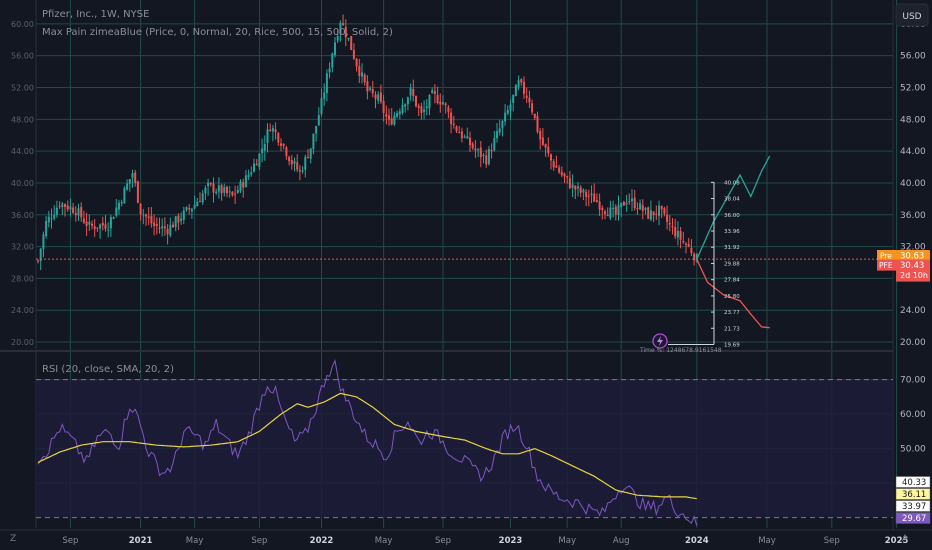  I want to click on currency-button-frame, so click(912, 15).